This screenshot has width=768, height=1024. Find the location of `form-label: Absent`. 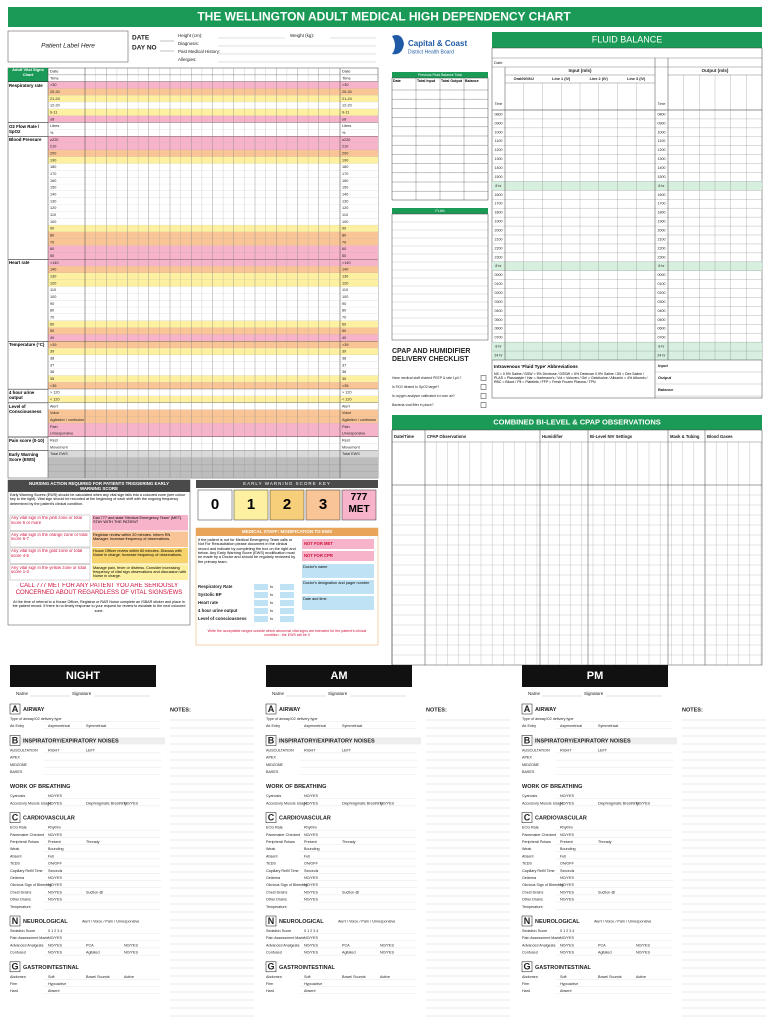

form-label: Absent is located at coordinates (309, 991).